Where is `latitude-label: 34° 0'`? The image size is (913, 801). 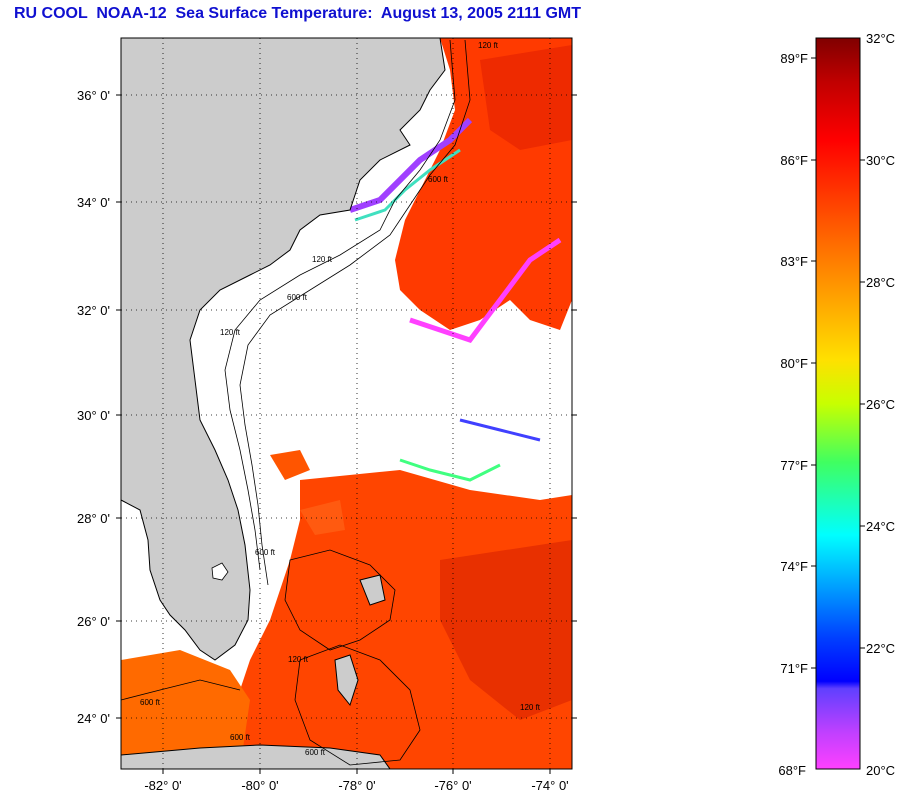
latitude-label: 34° 0' is located at coordinates (93, 202).